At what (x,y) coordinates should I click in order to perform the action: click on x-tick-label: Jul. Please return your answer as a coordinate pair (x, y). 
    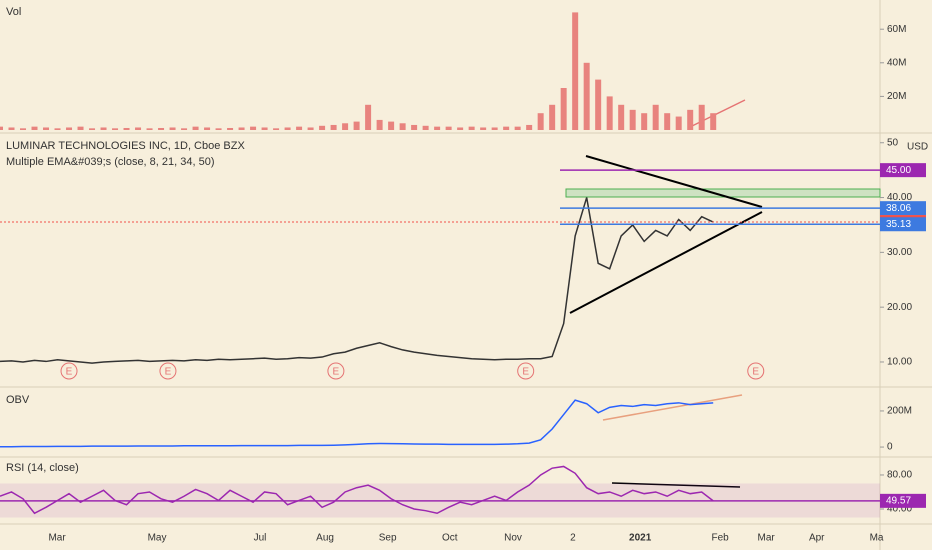
    Looking at the image, I should click on (260, 538).